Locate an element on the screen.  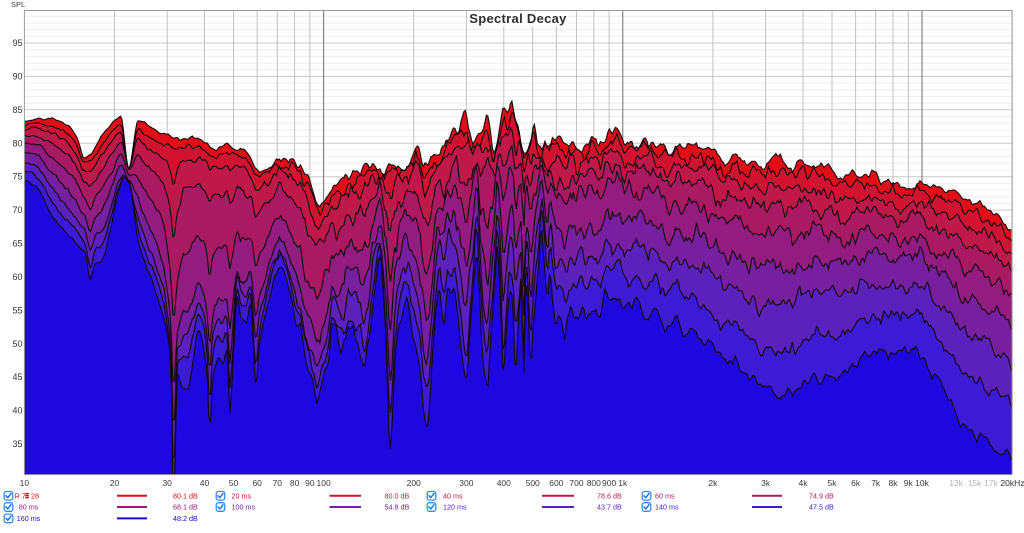
svg-text: 140 ms is located at coordinates (667, 507).